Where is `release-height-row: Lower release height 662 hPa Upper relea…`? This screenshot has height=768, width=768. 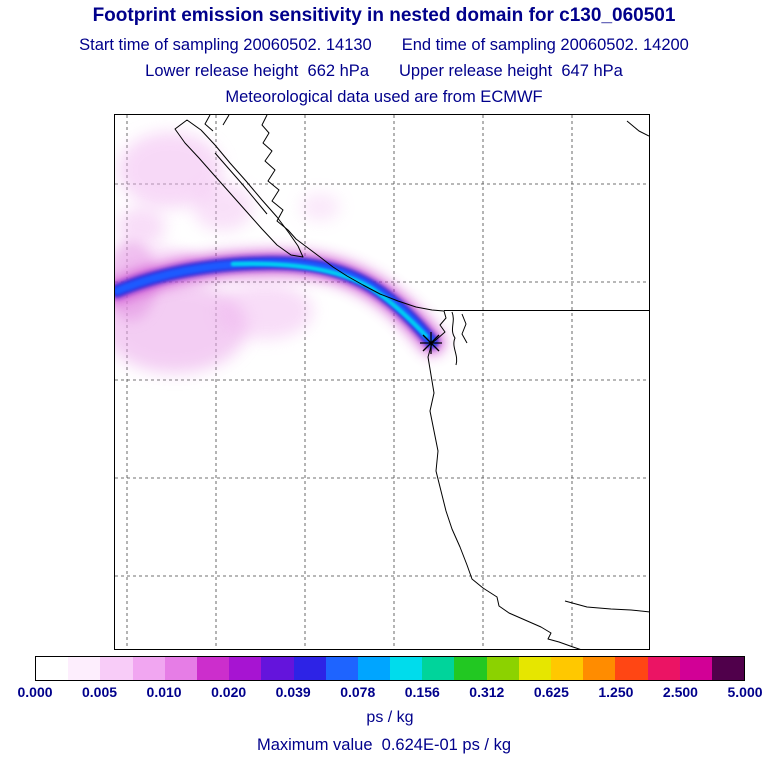 release-height-row: Lower release height 662 hPa Upper relea… is located at coordinates (384, 71).